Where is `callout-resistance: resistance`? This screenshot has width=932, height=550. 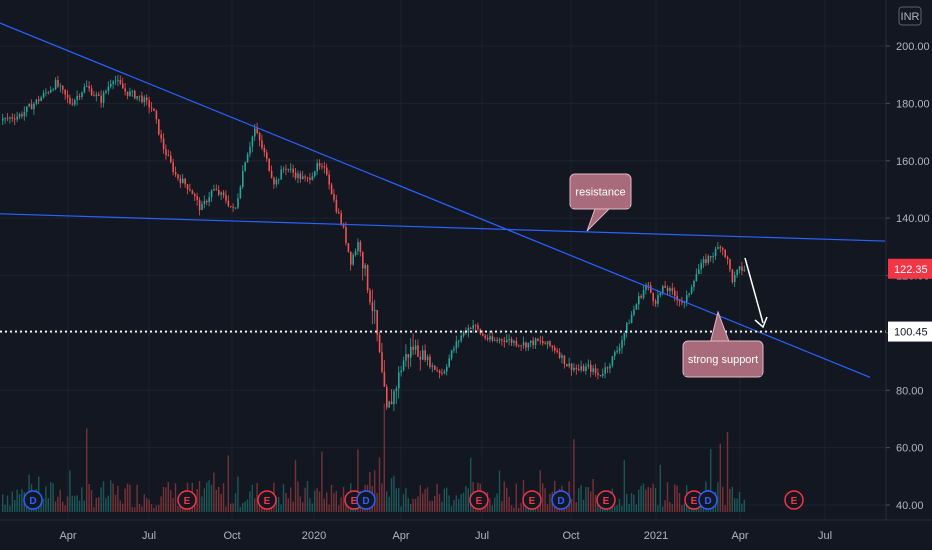 callout-resistance: resistance is located at coordinates (600, 202).